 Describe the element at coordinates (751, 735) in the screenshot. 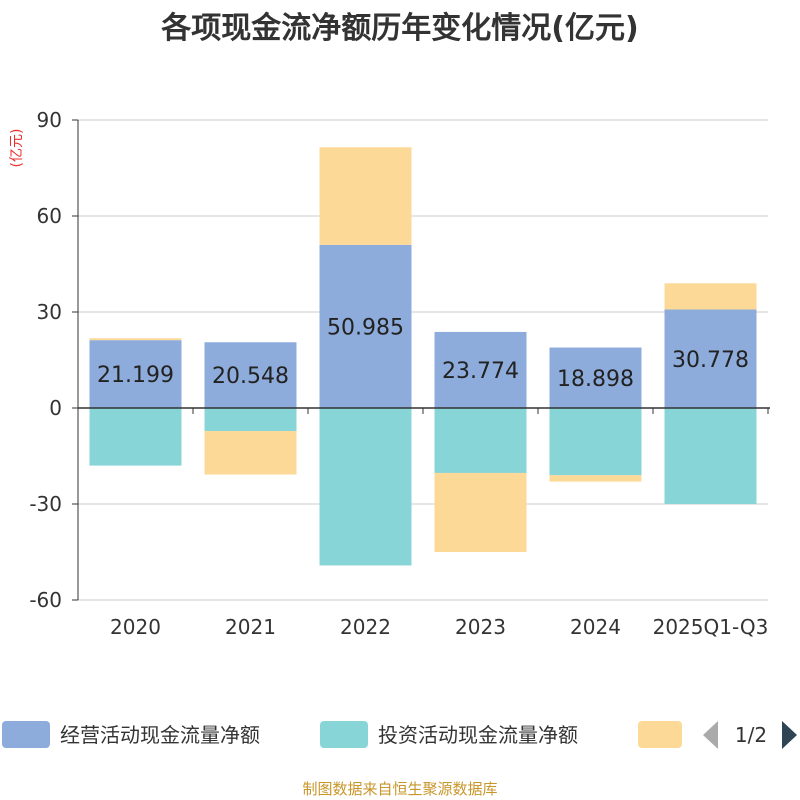

I see `legend-page-indicator: 1/2` at that location.